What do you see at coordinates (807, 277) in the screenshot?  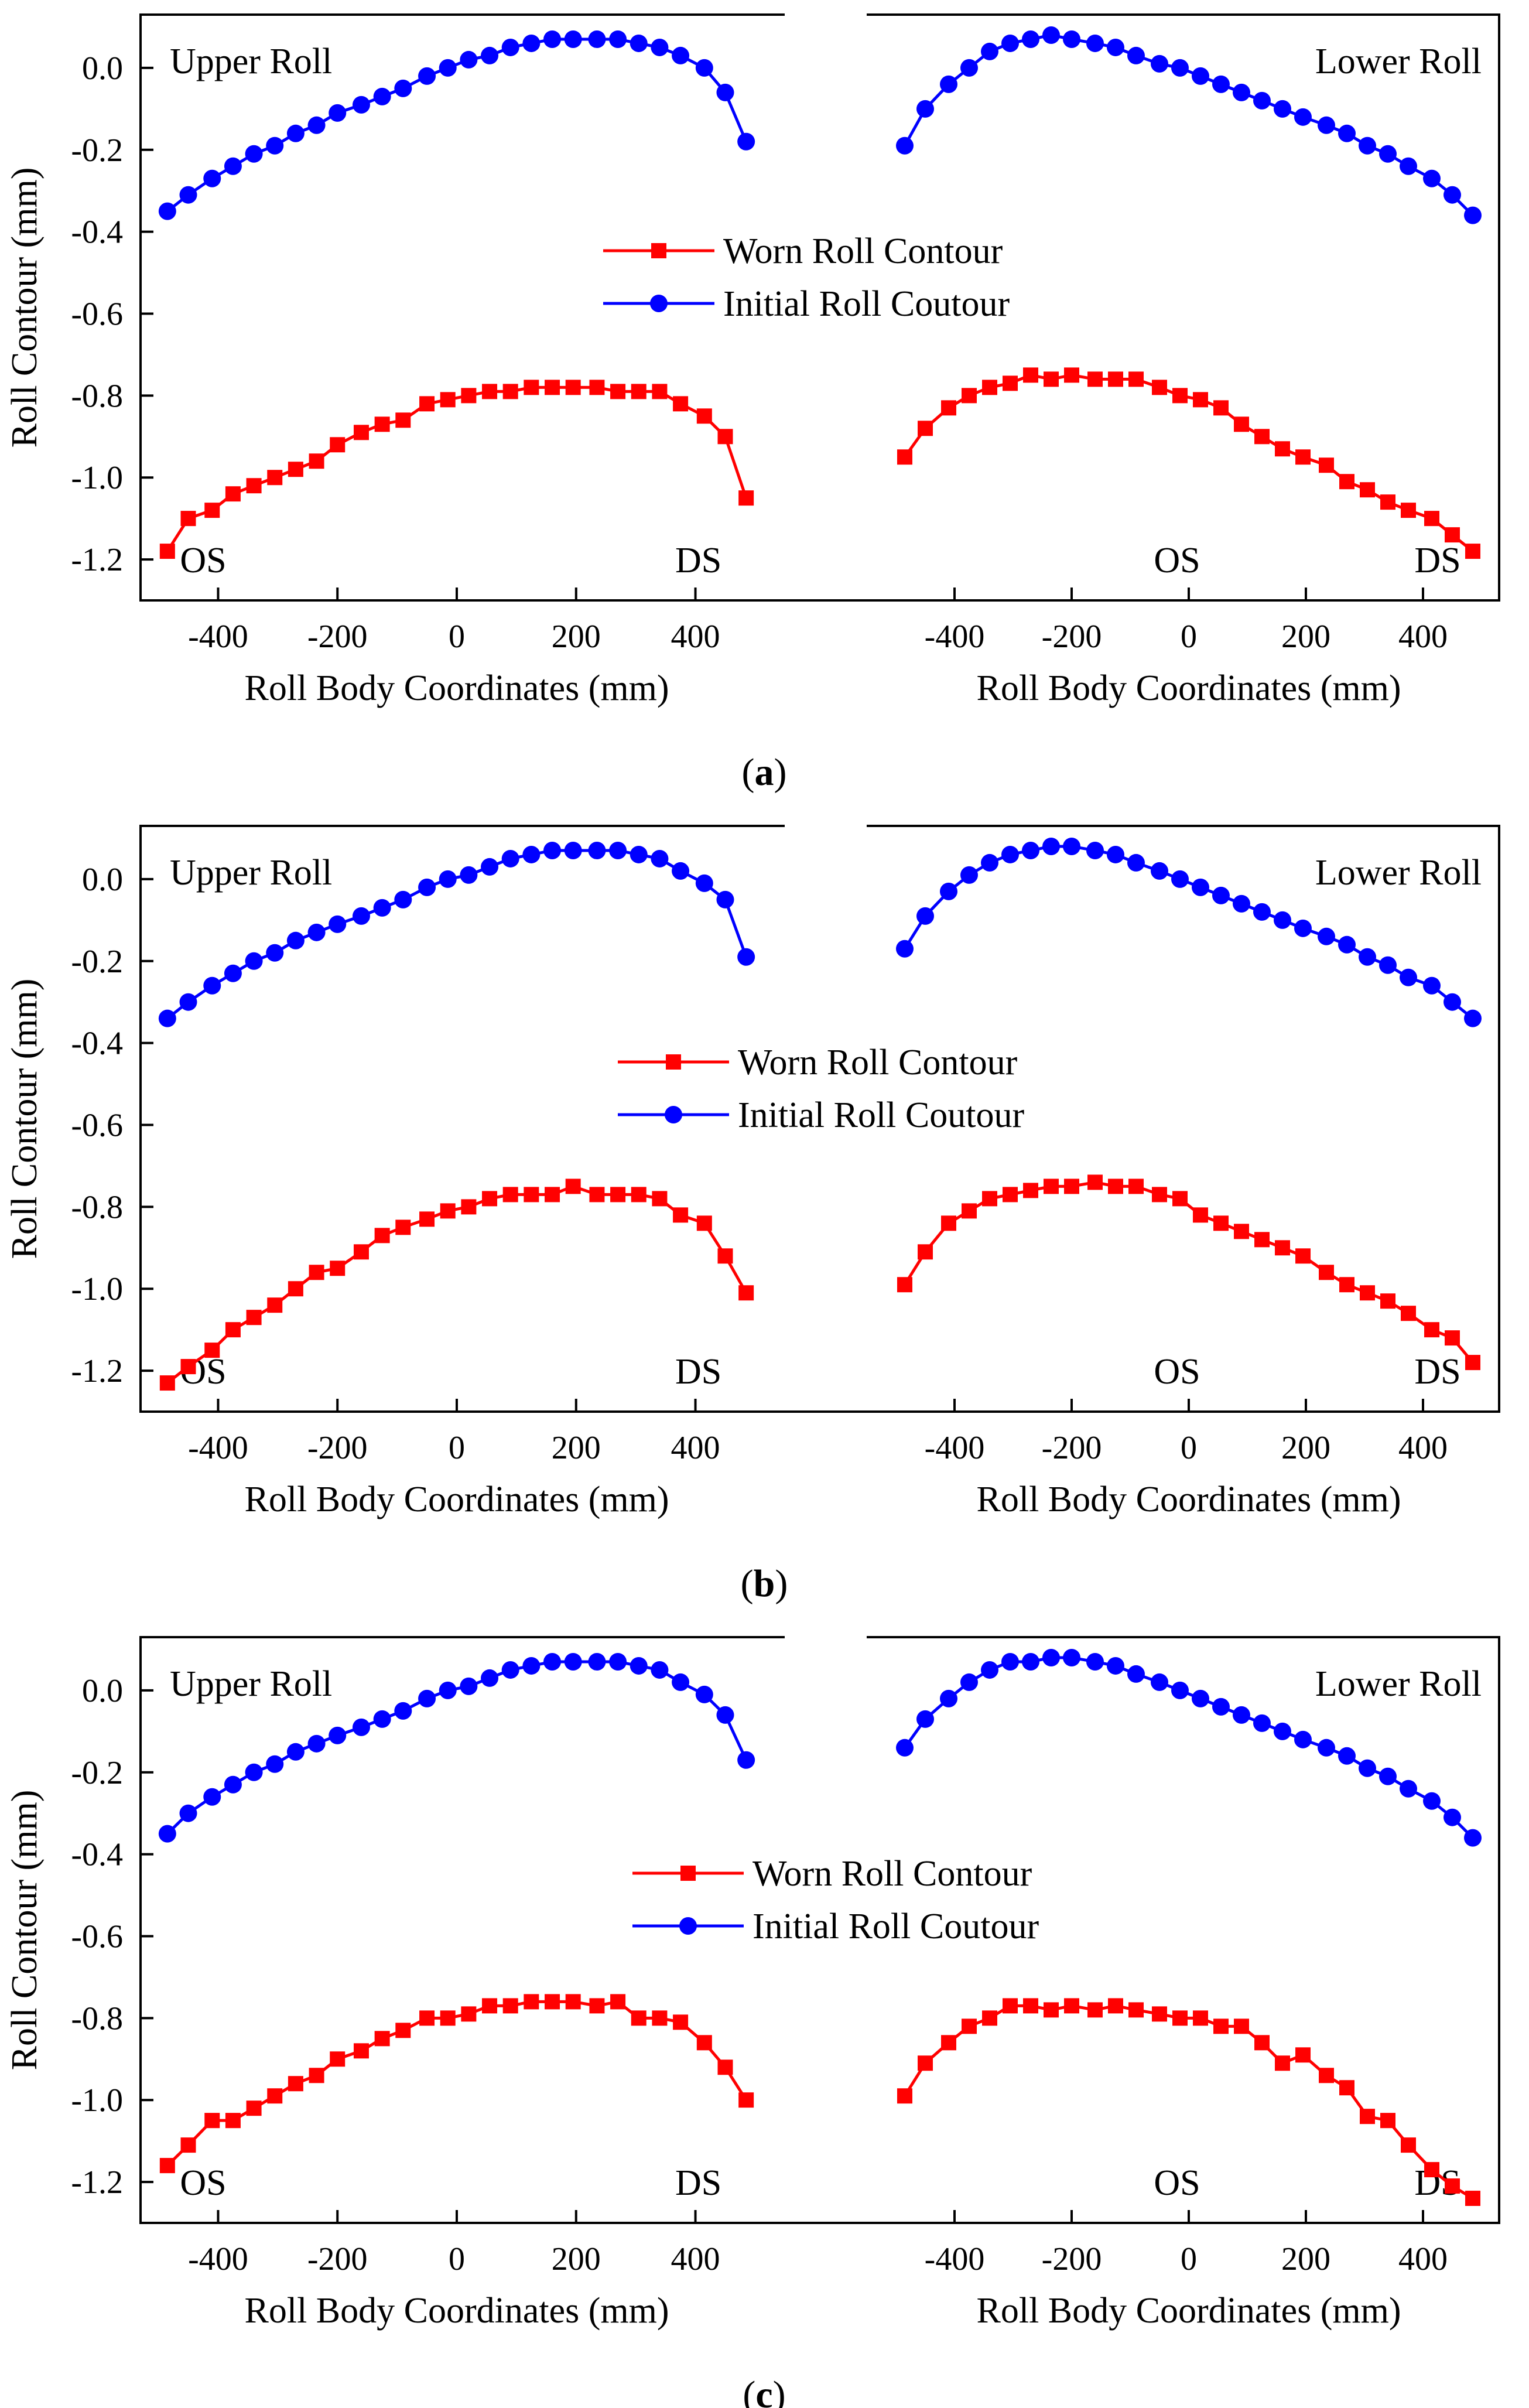 I see `legend: Worn Roll Contour Initial Roll Coutour` at bounding box center [807, 277].